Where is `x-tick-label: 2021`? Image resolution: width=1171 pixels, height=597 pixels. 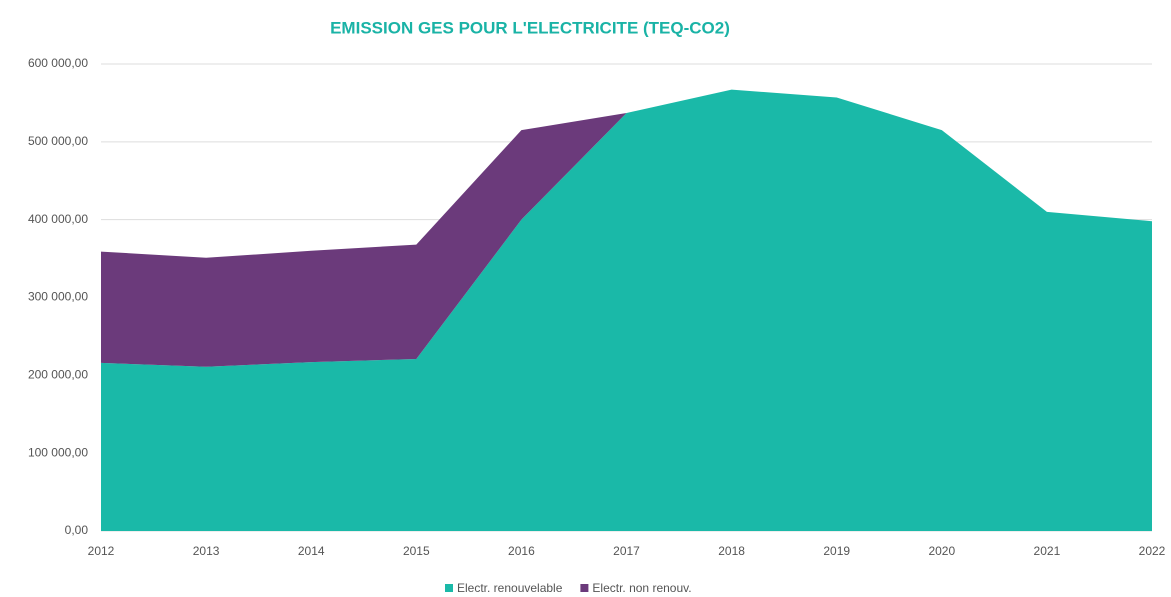
x-tick-label: 2021 is located at coordinates (1047, 551).